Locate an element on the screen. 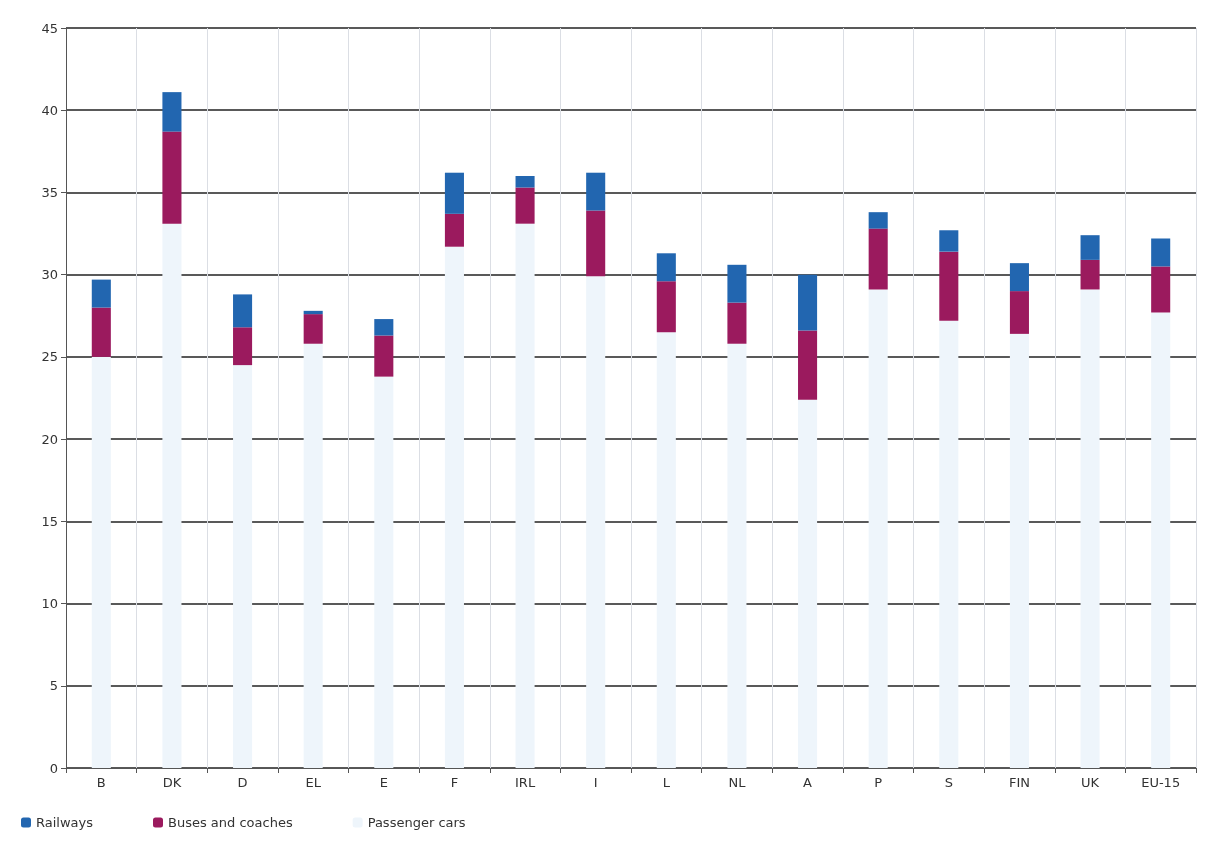  x-tick-label: DK is located at coordinates (172, 782).